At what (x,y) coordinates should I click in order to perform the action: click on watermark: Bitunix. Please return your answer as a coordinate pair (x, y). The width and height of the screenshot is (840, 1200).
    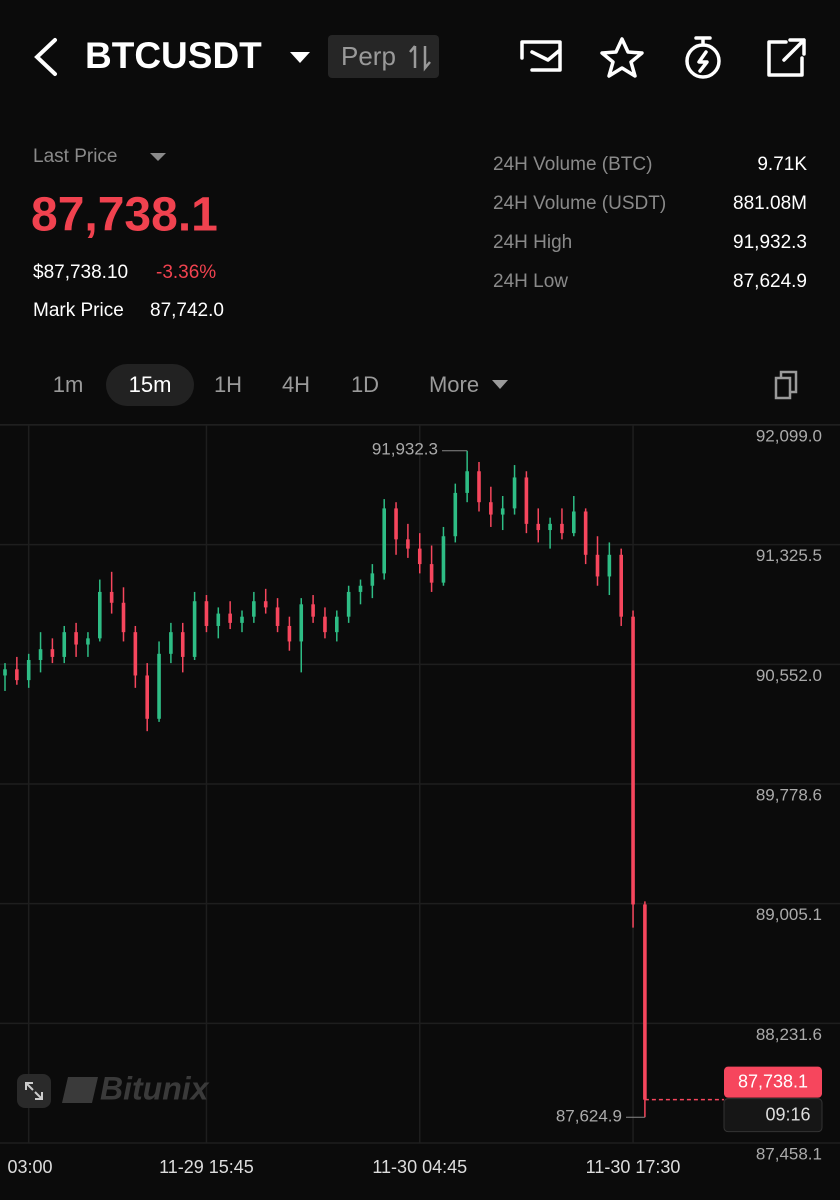
    Looking at the image, I should click on (155, 1088).